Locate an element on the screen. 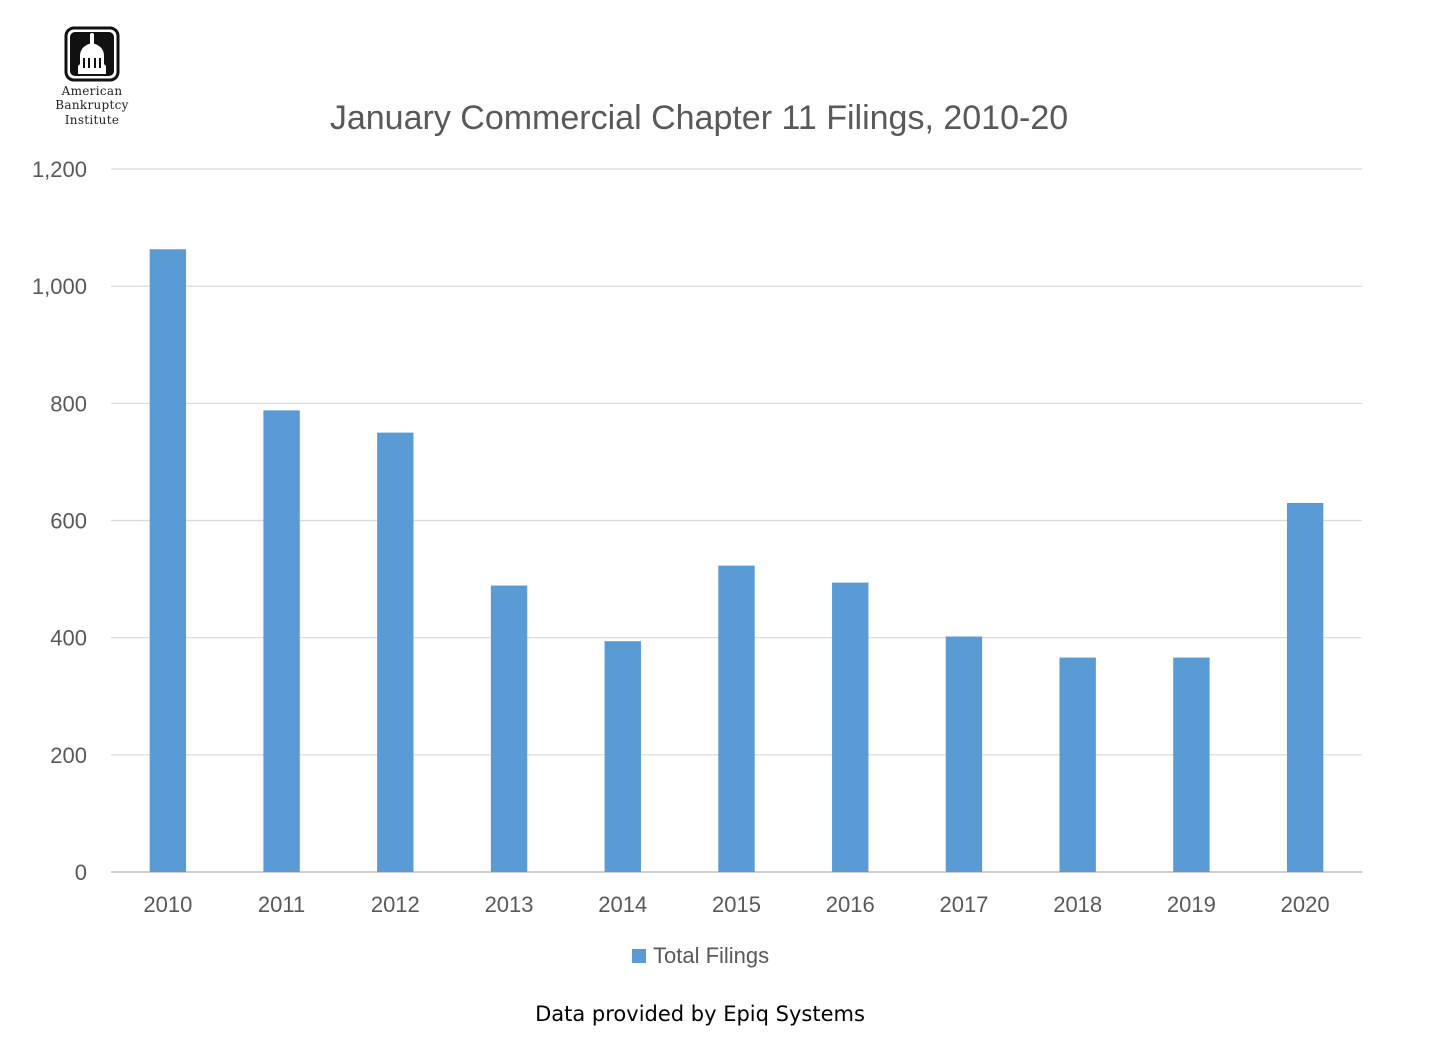 This screenshot has height=1053, width=1429. y-tick-label: 0 is located at coordinates (81, 872).